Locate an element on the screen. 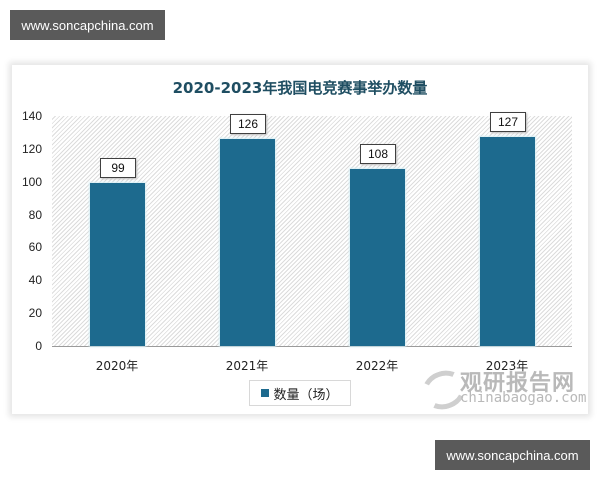 The image size is (600, 480). data-label: 99 is located at coordinates (118, 168).